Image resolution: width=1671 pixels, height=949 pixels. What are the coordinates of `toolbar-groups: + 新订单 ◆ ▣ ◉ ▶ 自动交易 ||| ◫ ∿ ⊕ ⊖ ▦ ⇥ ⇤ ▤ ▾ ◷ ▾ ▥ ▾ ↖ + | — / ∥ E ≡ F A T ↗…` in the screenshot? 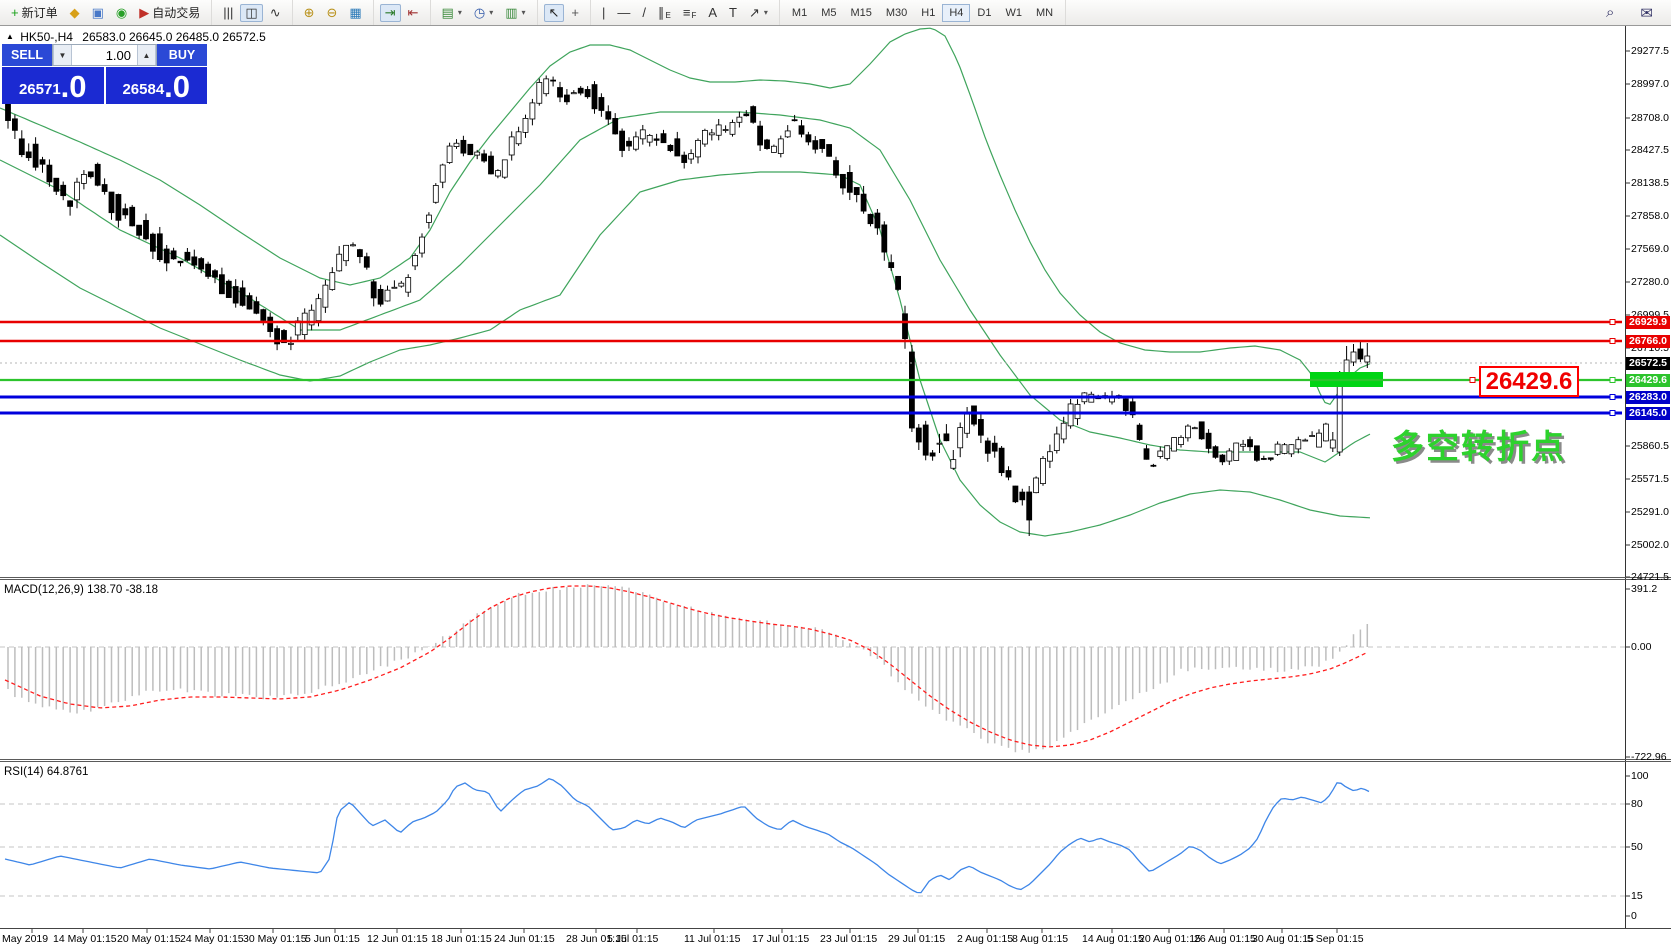 It's located at (533, 12).